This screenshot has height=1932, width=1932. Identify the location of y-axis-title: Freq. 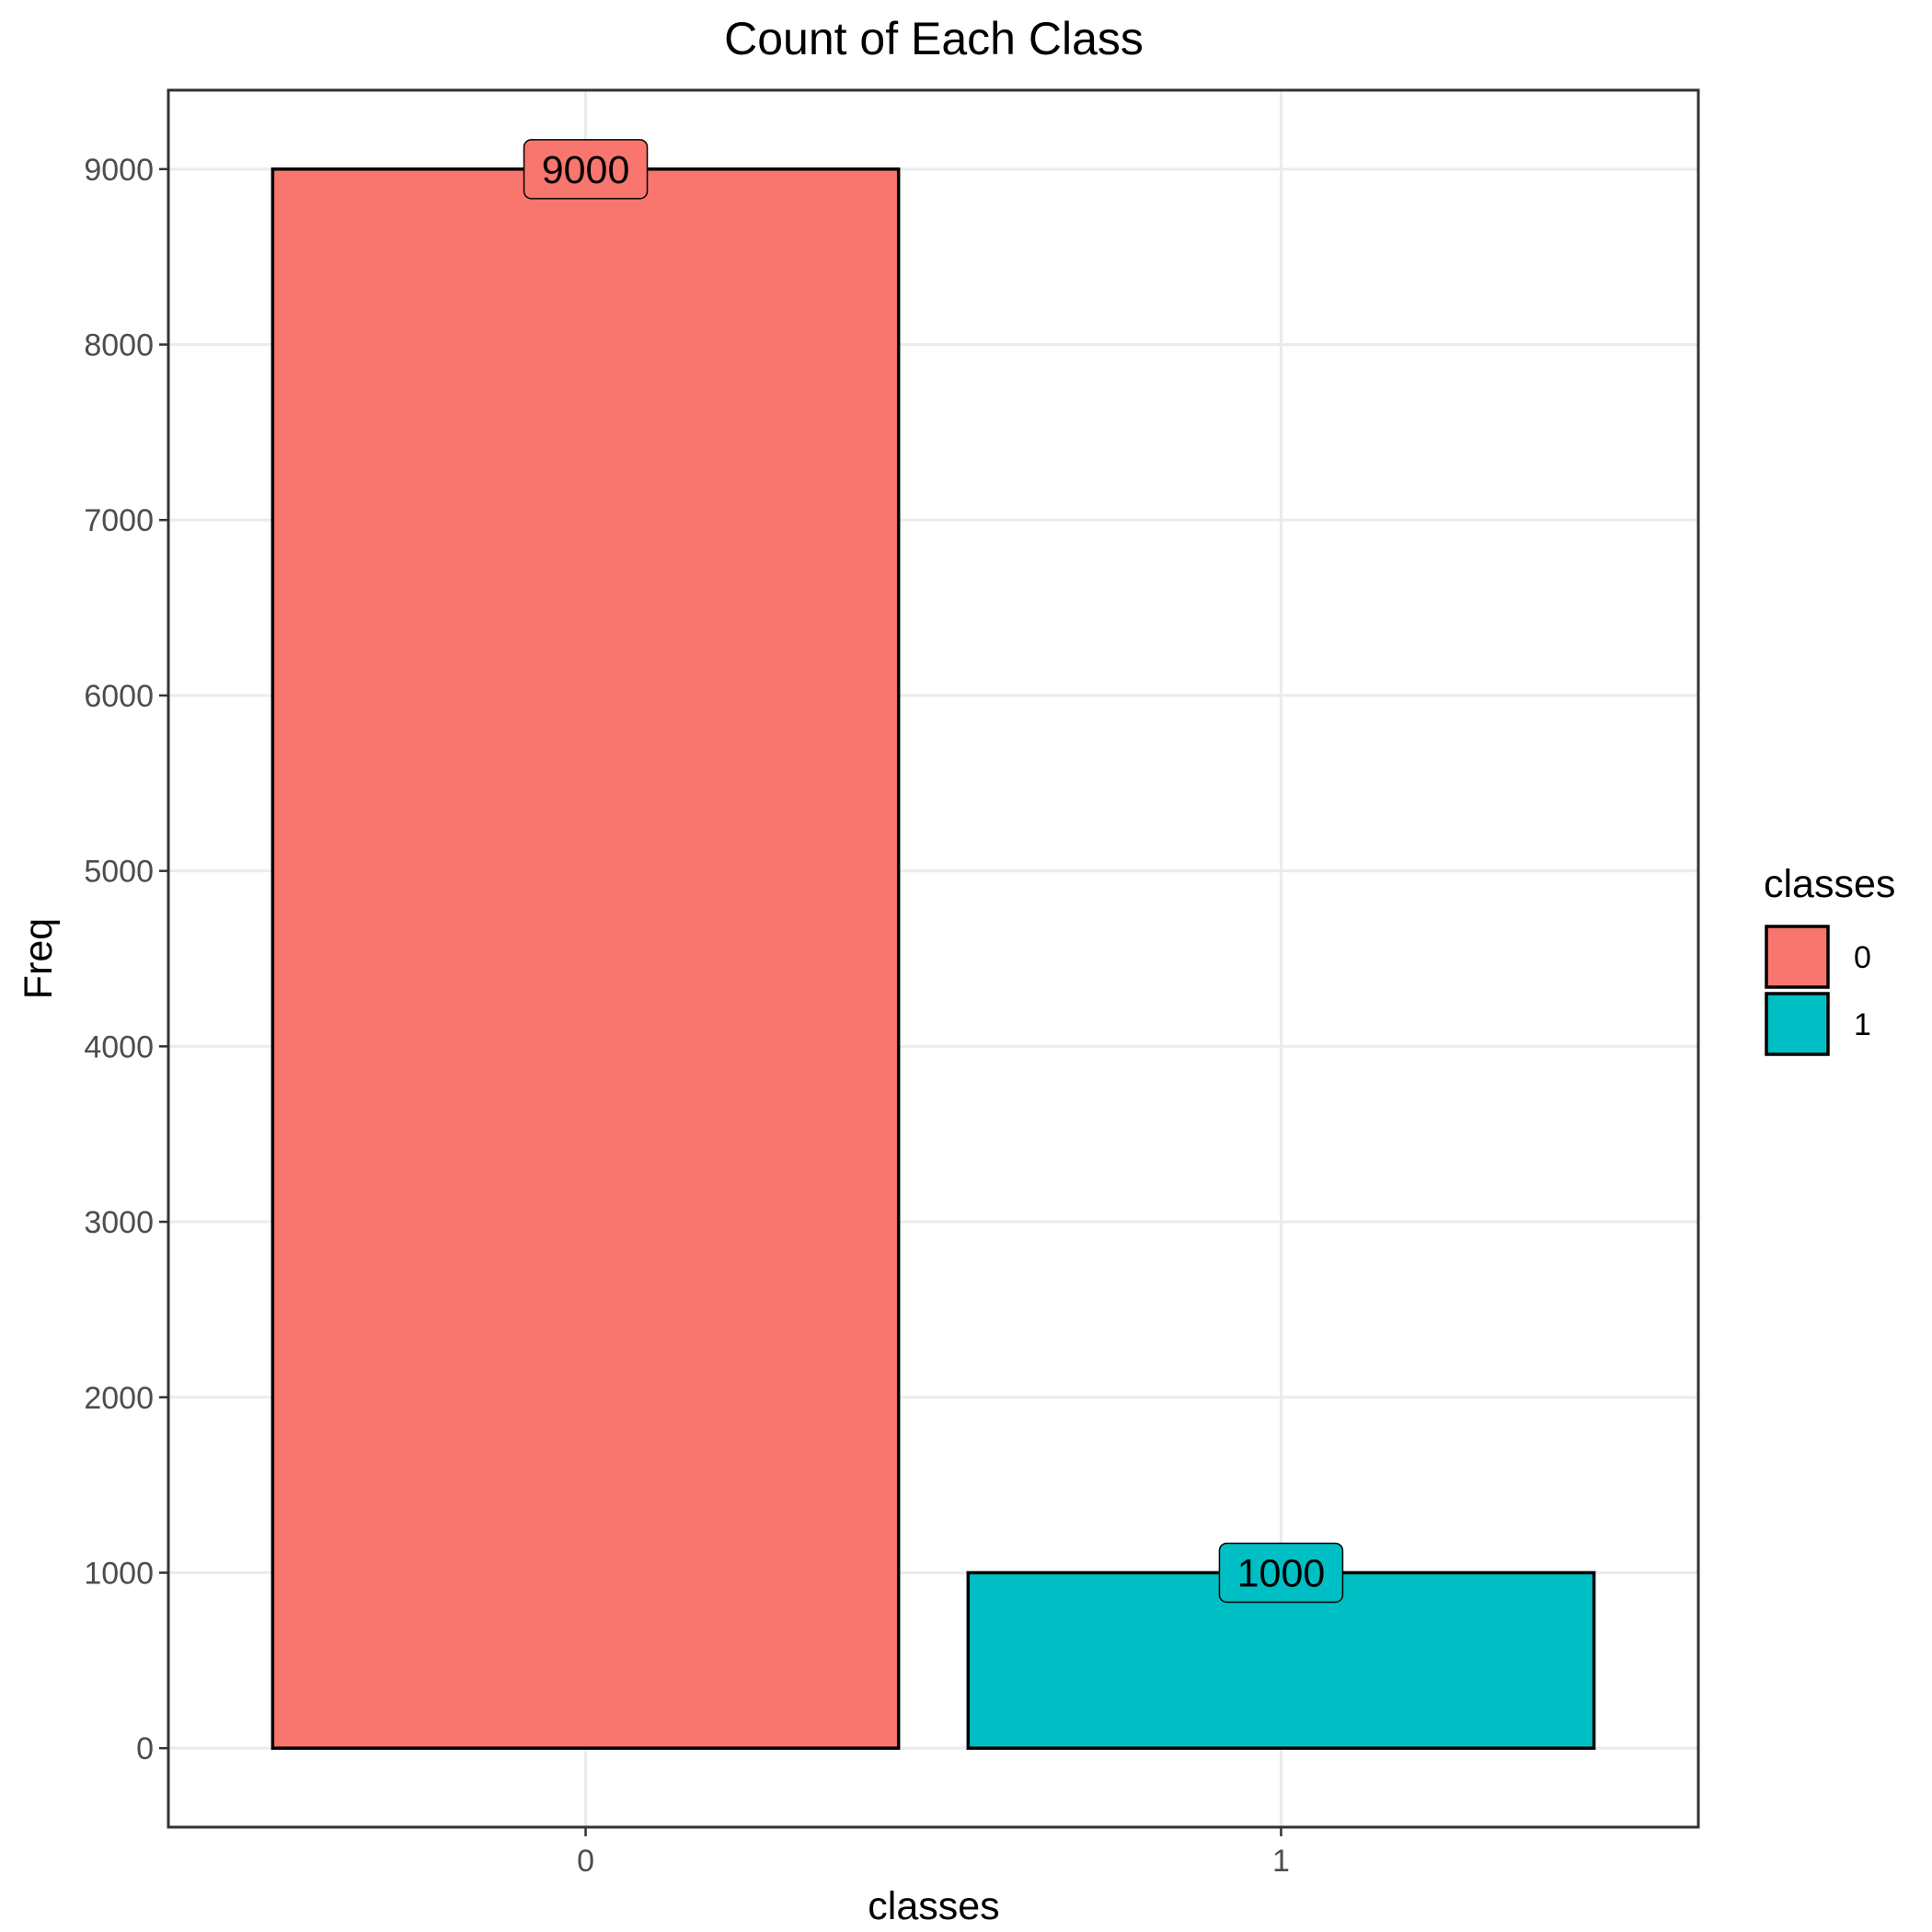
(39, 958).